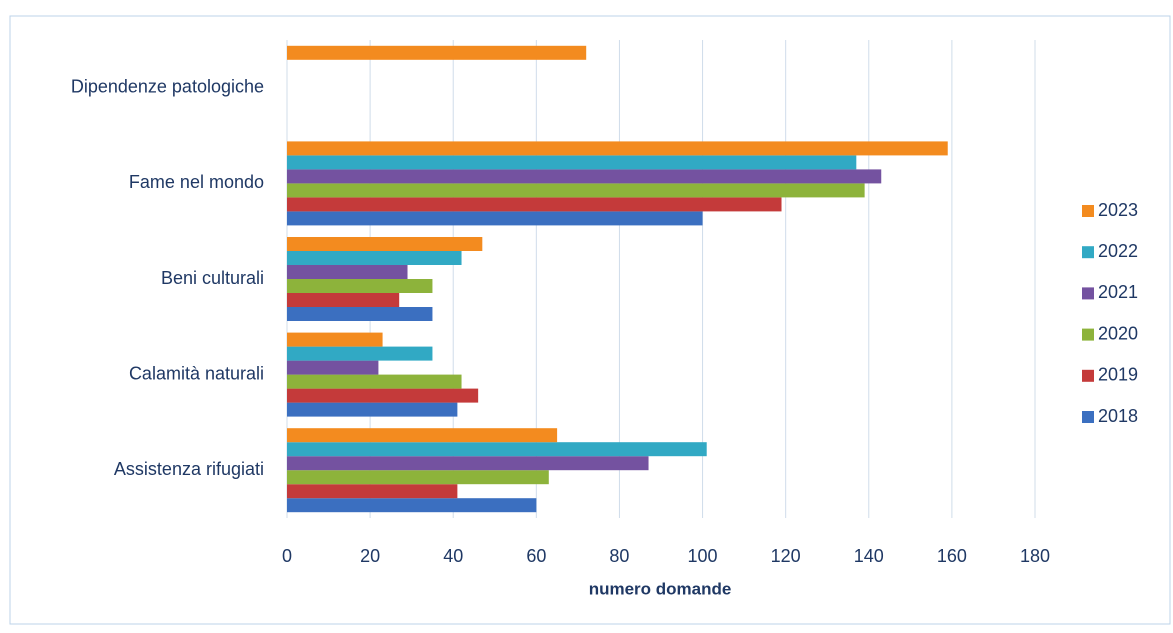 This screenshot has width=1173, height=633. Describe the element at coordinates (869, 556) in the screenshot. I see `x-tick-label: 140` at that location.